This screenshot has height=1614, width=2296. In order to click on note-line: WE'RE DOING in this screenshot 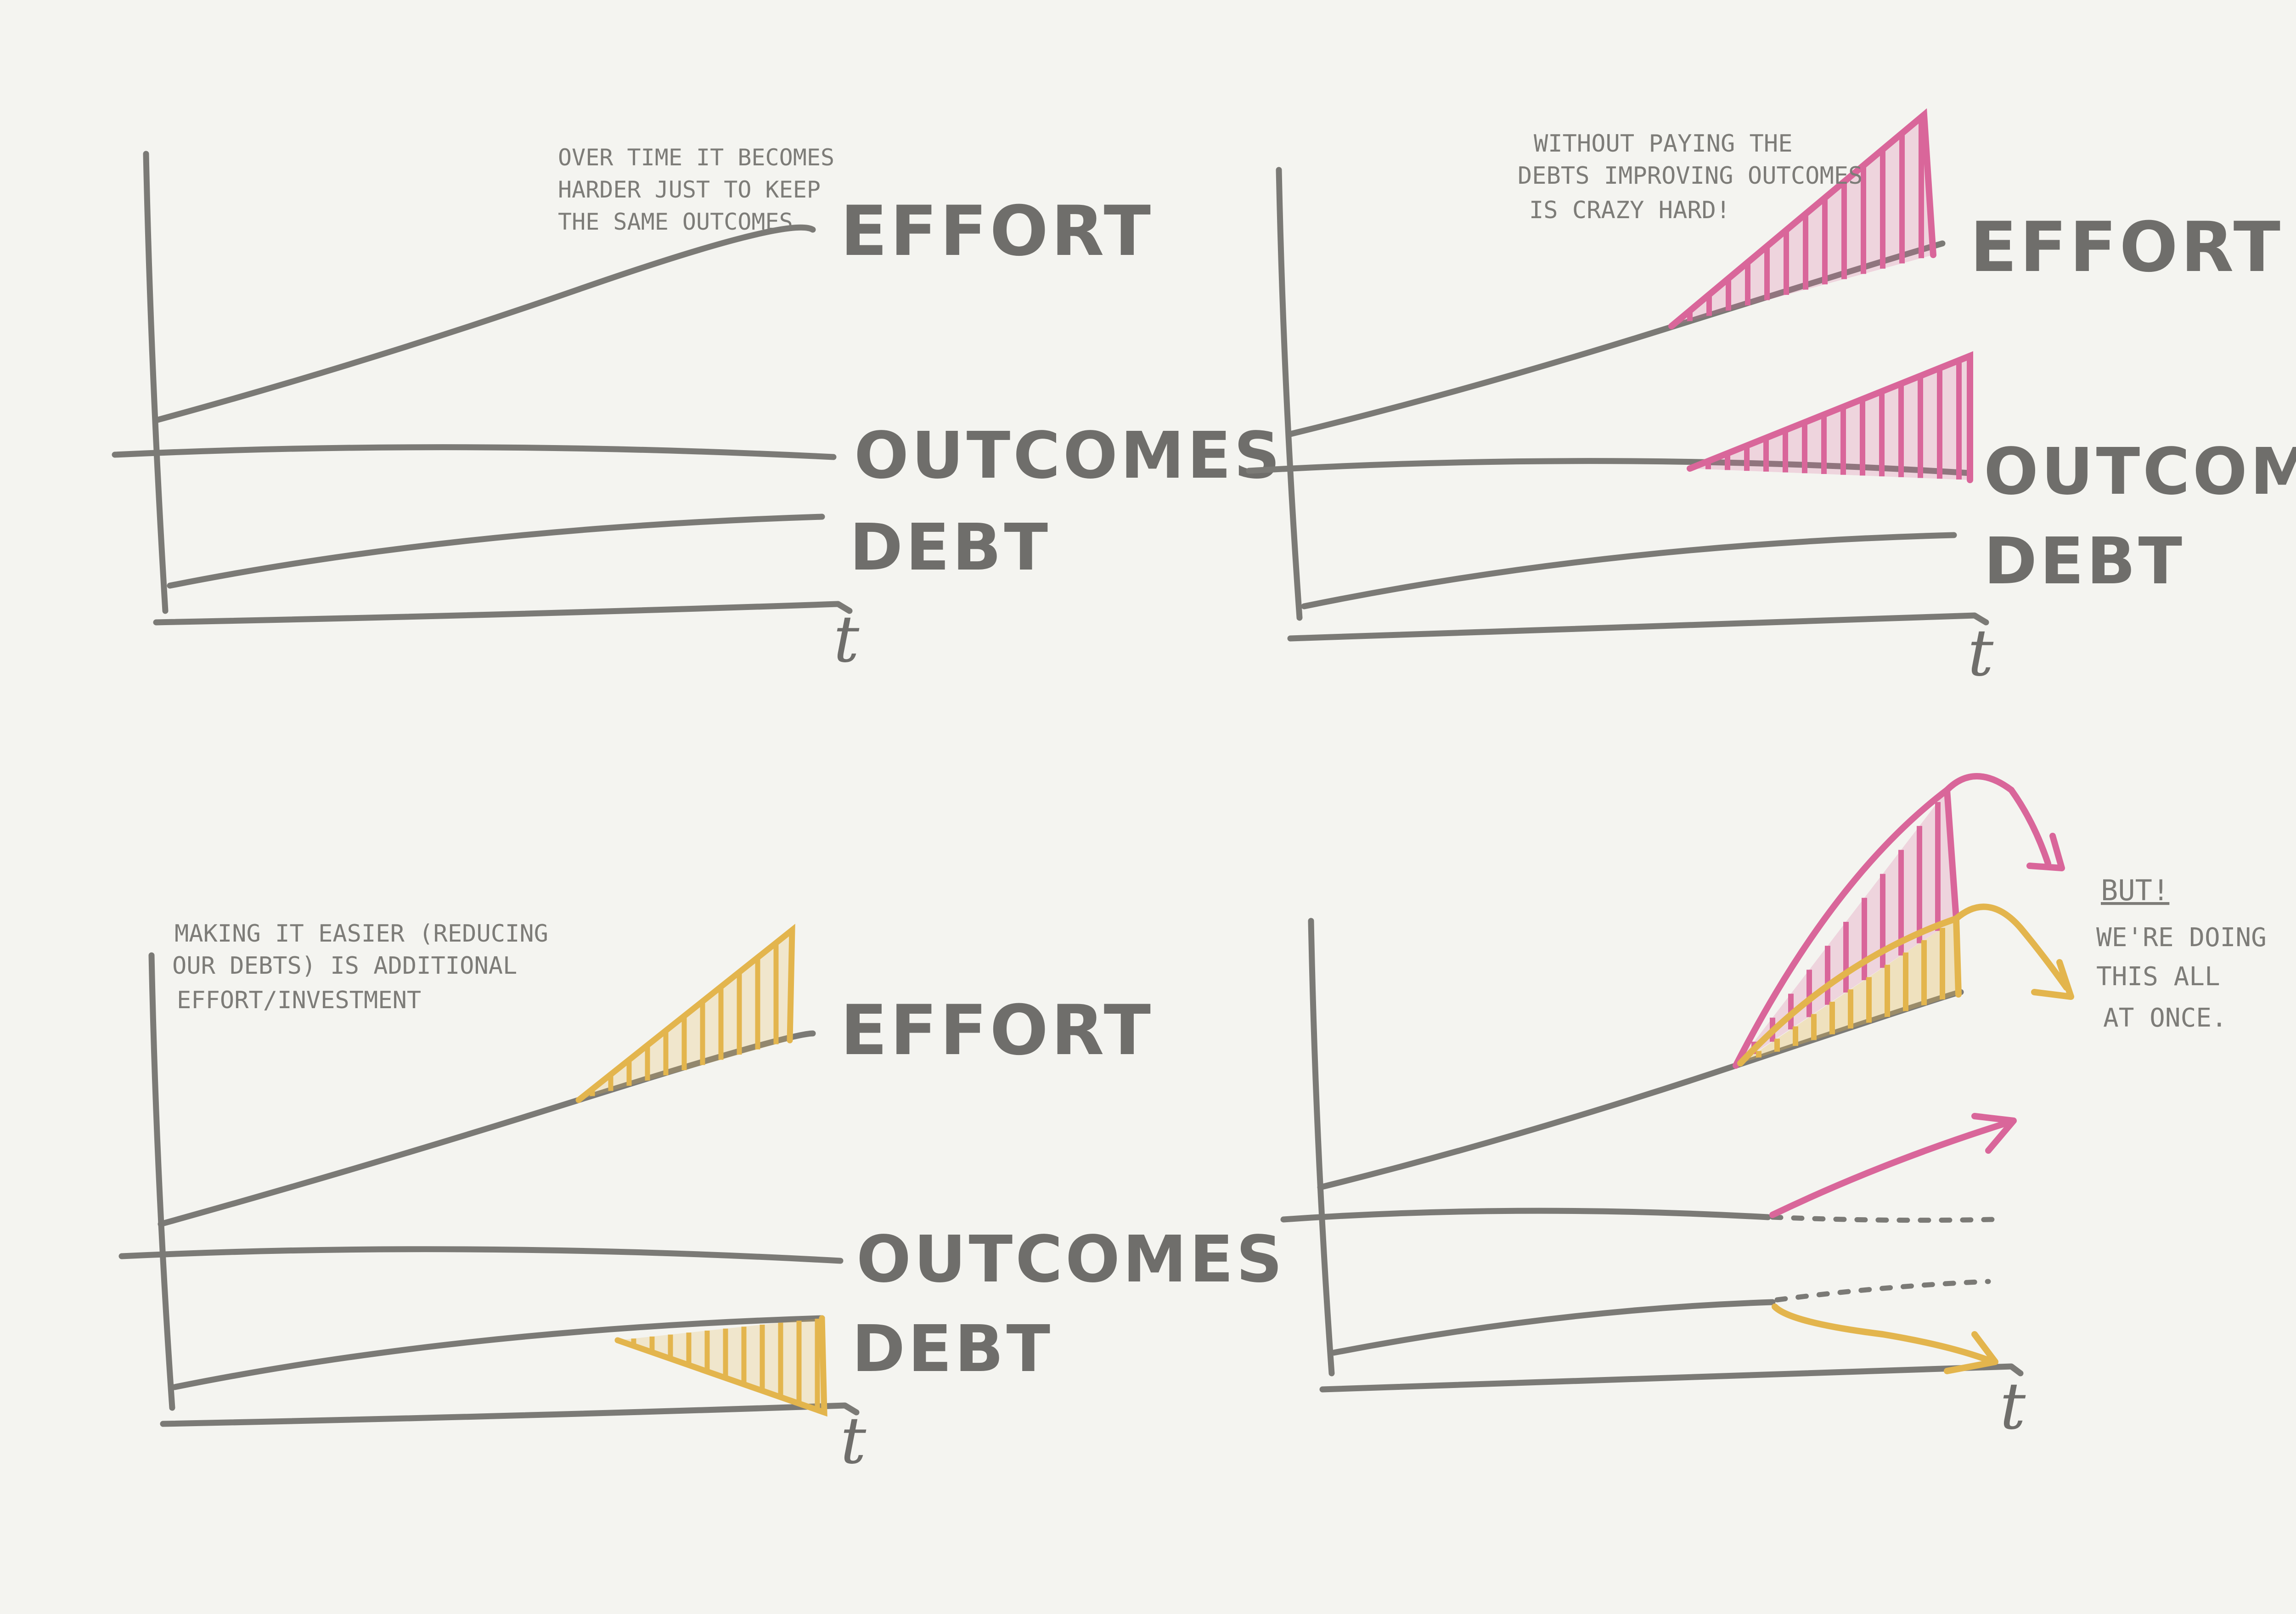, I will do `click(2181, 938)`.